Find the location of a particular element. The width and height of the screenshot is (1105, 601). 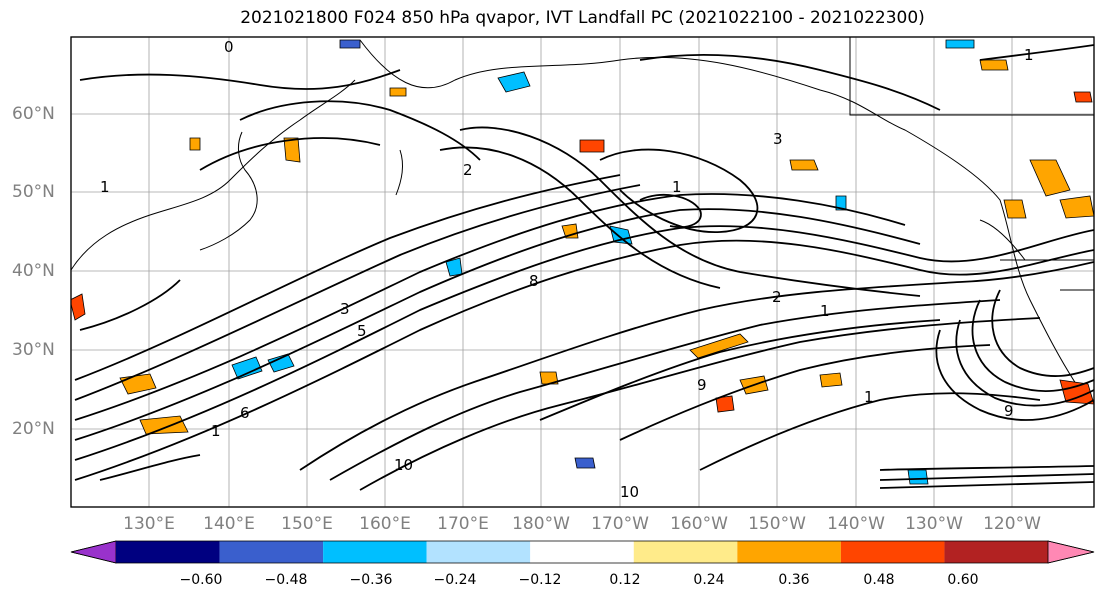

contour-label: 6 is located at coordinates (245, 413).